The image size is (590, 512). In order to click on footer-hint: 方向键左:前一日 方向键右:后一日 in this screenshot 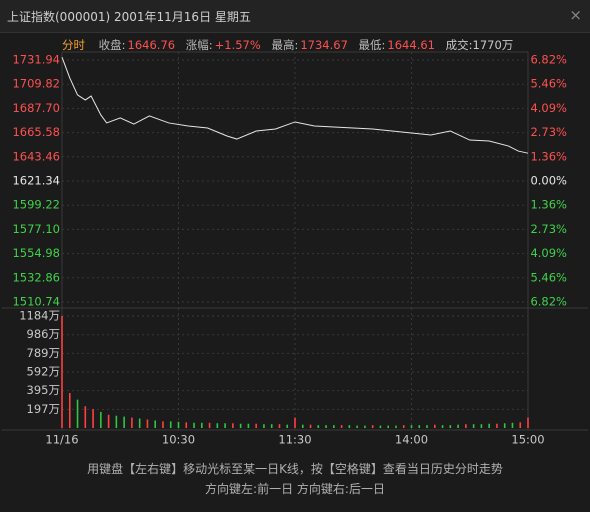, I will do `click(295, 489)`.